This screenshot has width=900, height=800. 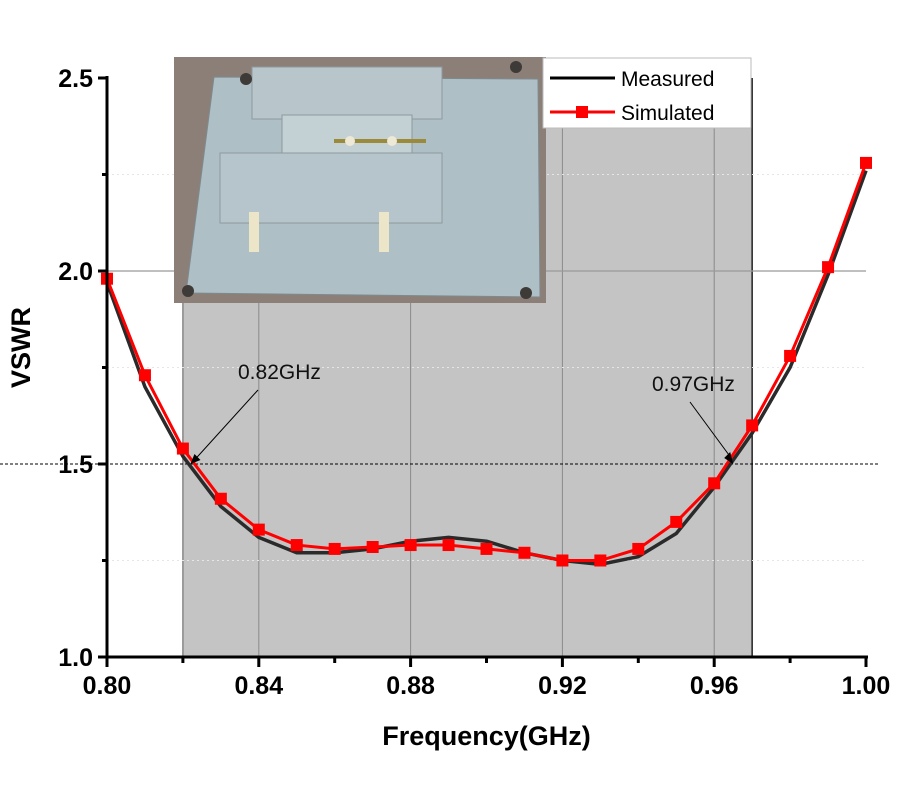 I want to click on x-axis-title: Frequency(GHz), so click(x=486, y=736).